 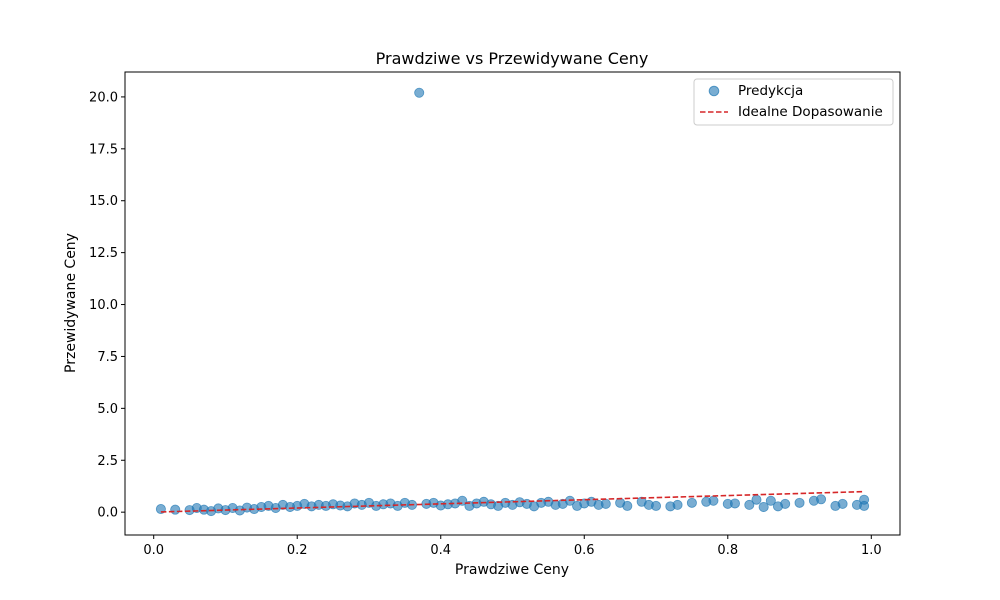 What do you see at coordinates (103, 149) in the screenshot?
I see `y-tick-label: 17.5` at bounding box center [103, 149].